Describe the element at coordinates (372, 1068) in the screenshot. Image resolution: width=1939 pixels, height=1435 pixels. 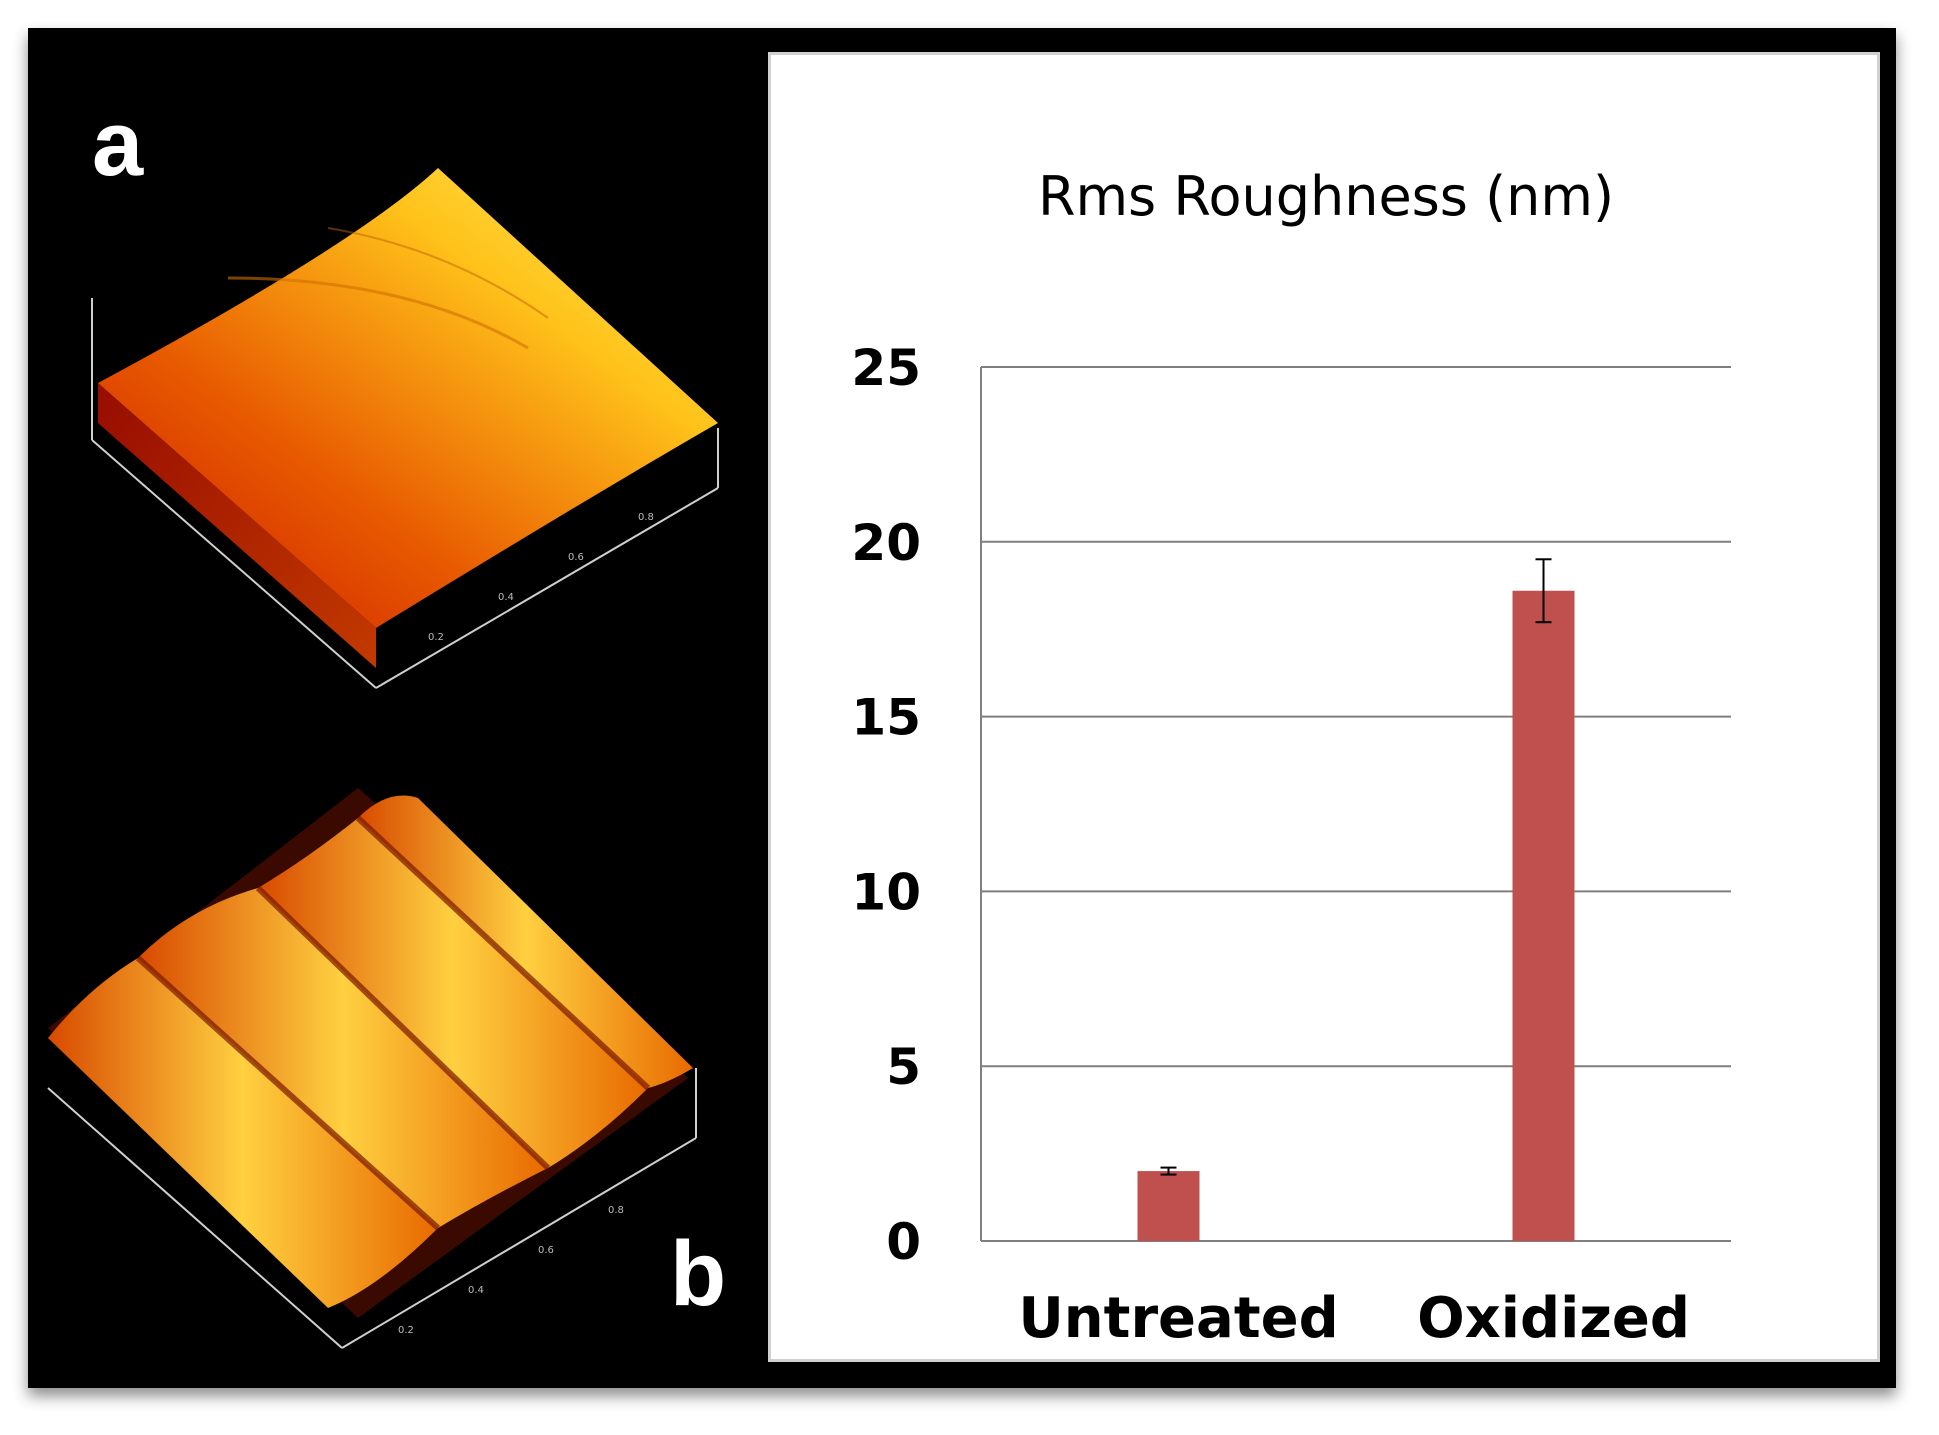
I see `afm-image-b: 0.2 0.4 0.6 0.8` at that location.